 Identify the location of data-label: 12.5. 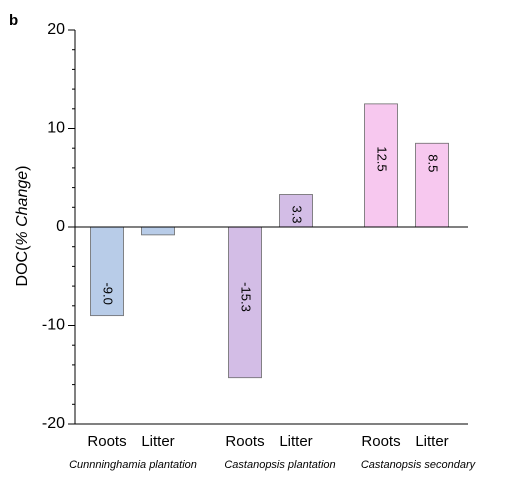
(382, 158).